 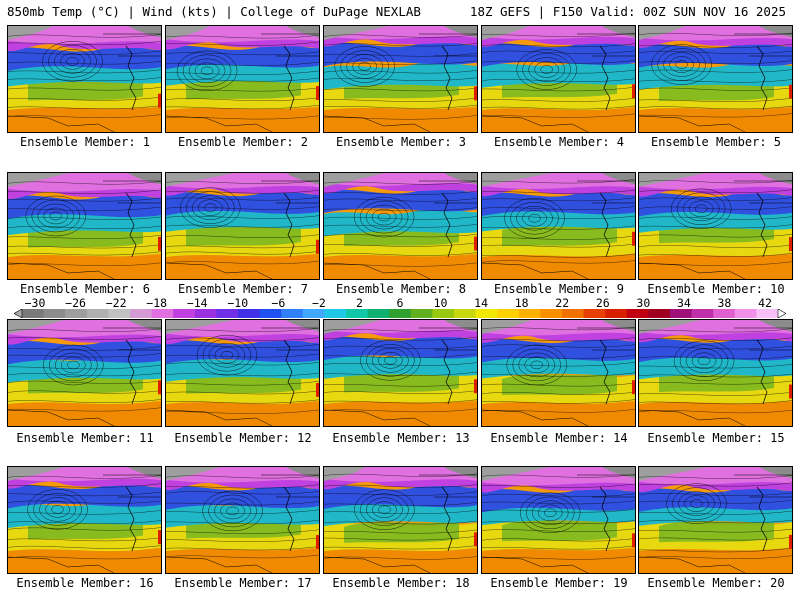 I want to click on colorbar-tick-label: 26, so click(x=602, y=303).